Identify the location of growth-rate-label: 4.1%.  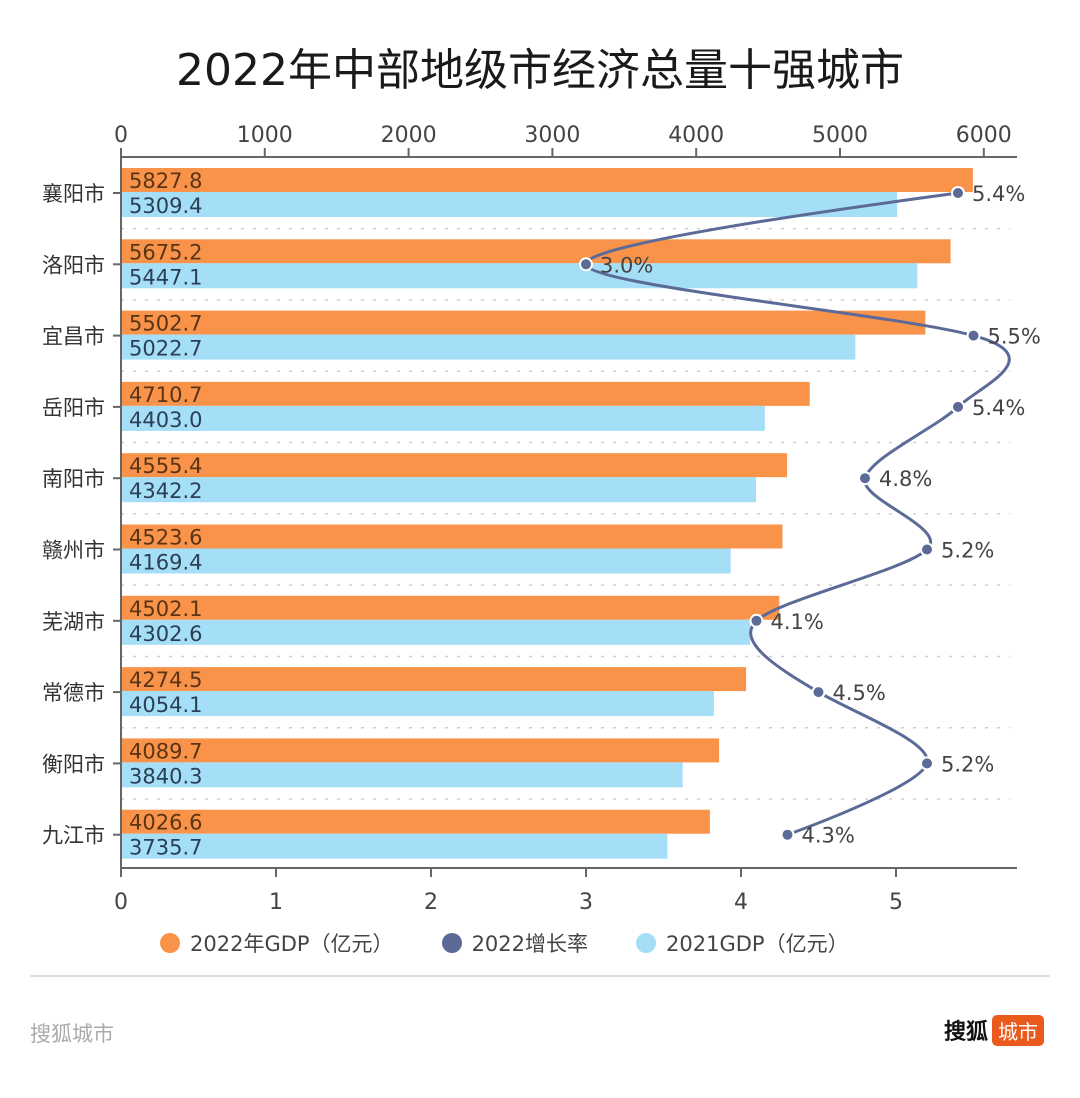
(797, 622).